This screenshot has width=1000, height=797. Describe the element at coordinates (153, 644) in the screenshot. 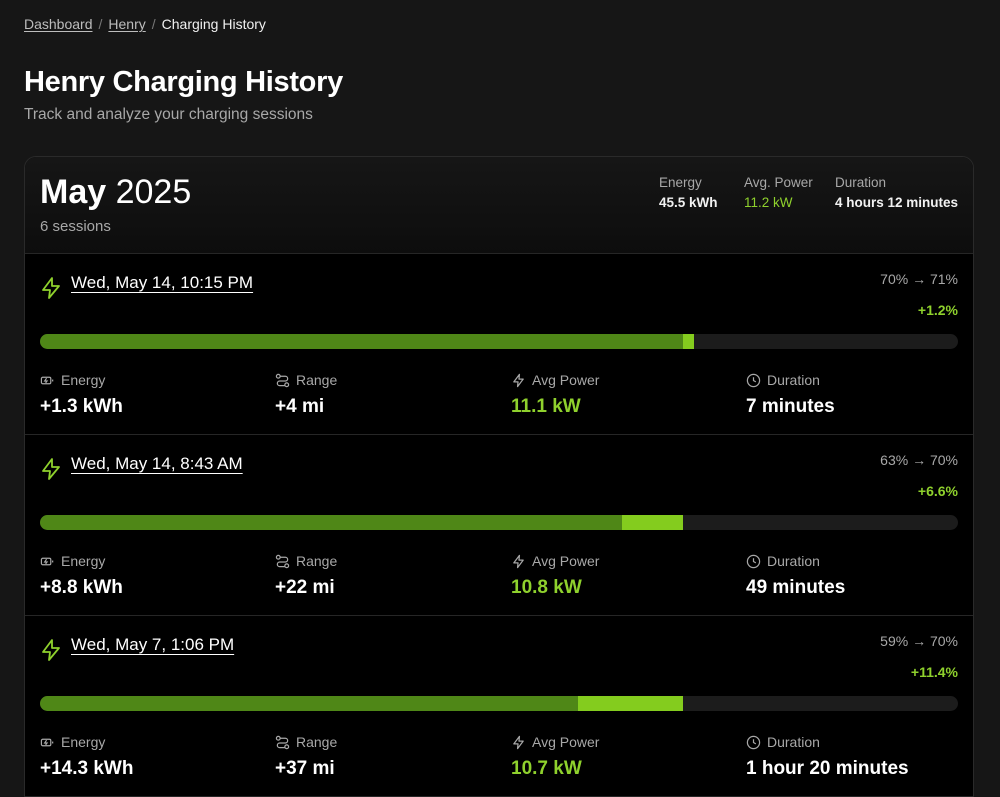

I see `session-date-link: Wed, May 7, 1:06 PM` at that location.